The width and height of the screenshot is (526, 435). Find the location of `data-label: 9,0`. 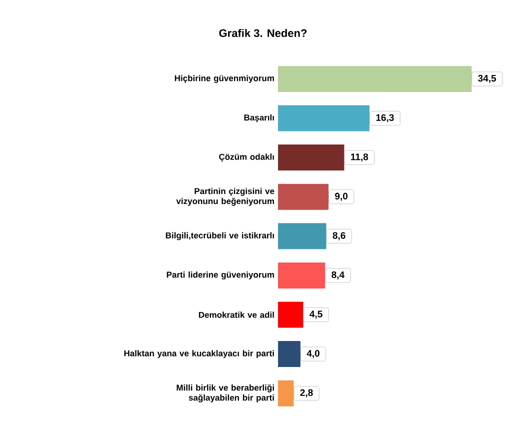

data-label: 9,0 is located at coordinates (341, 196).